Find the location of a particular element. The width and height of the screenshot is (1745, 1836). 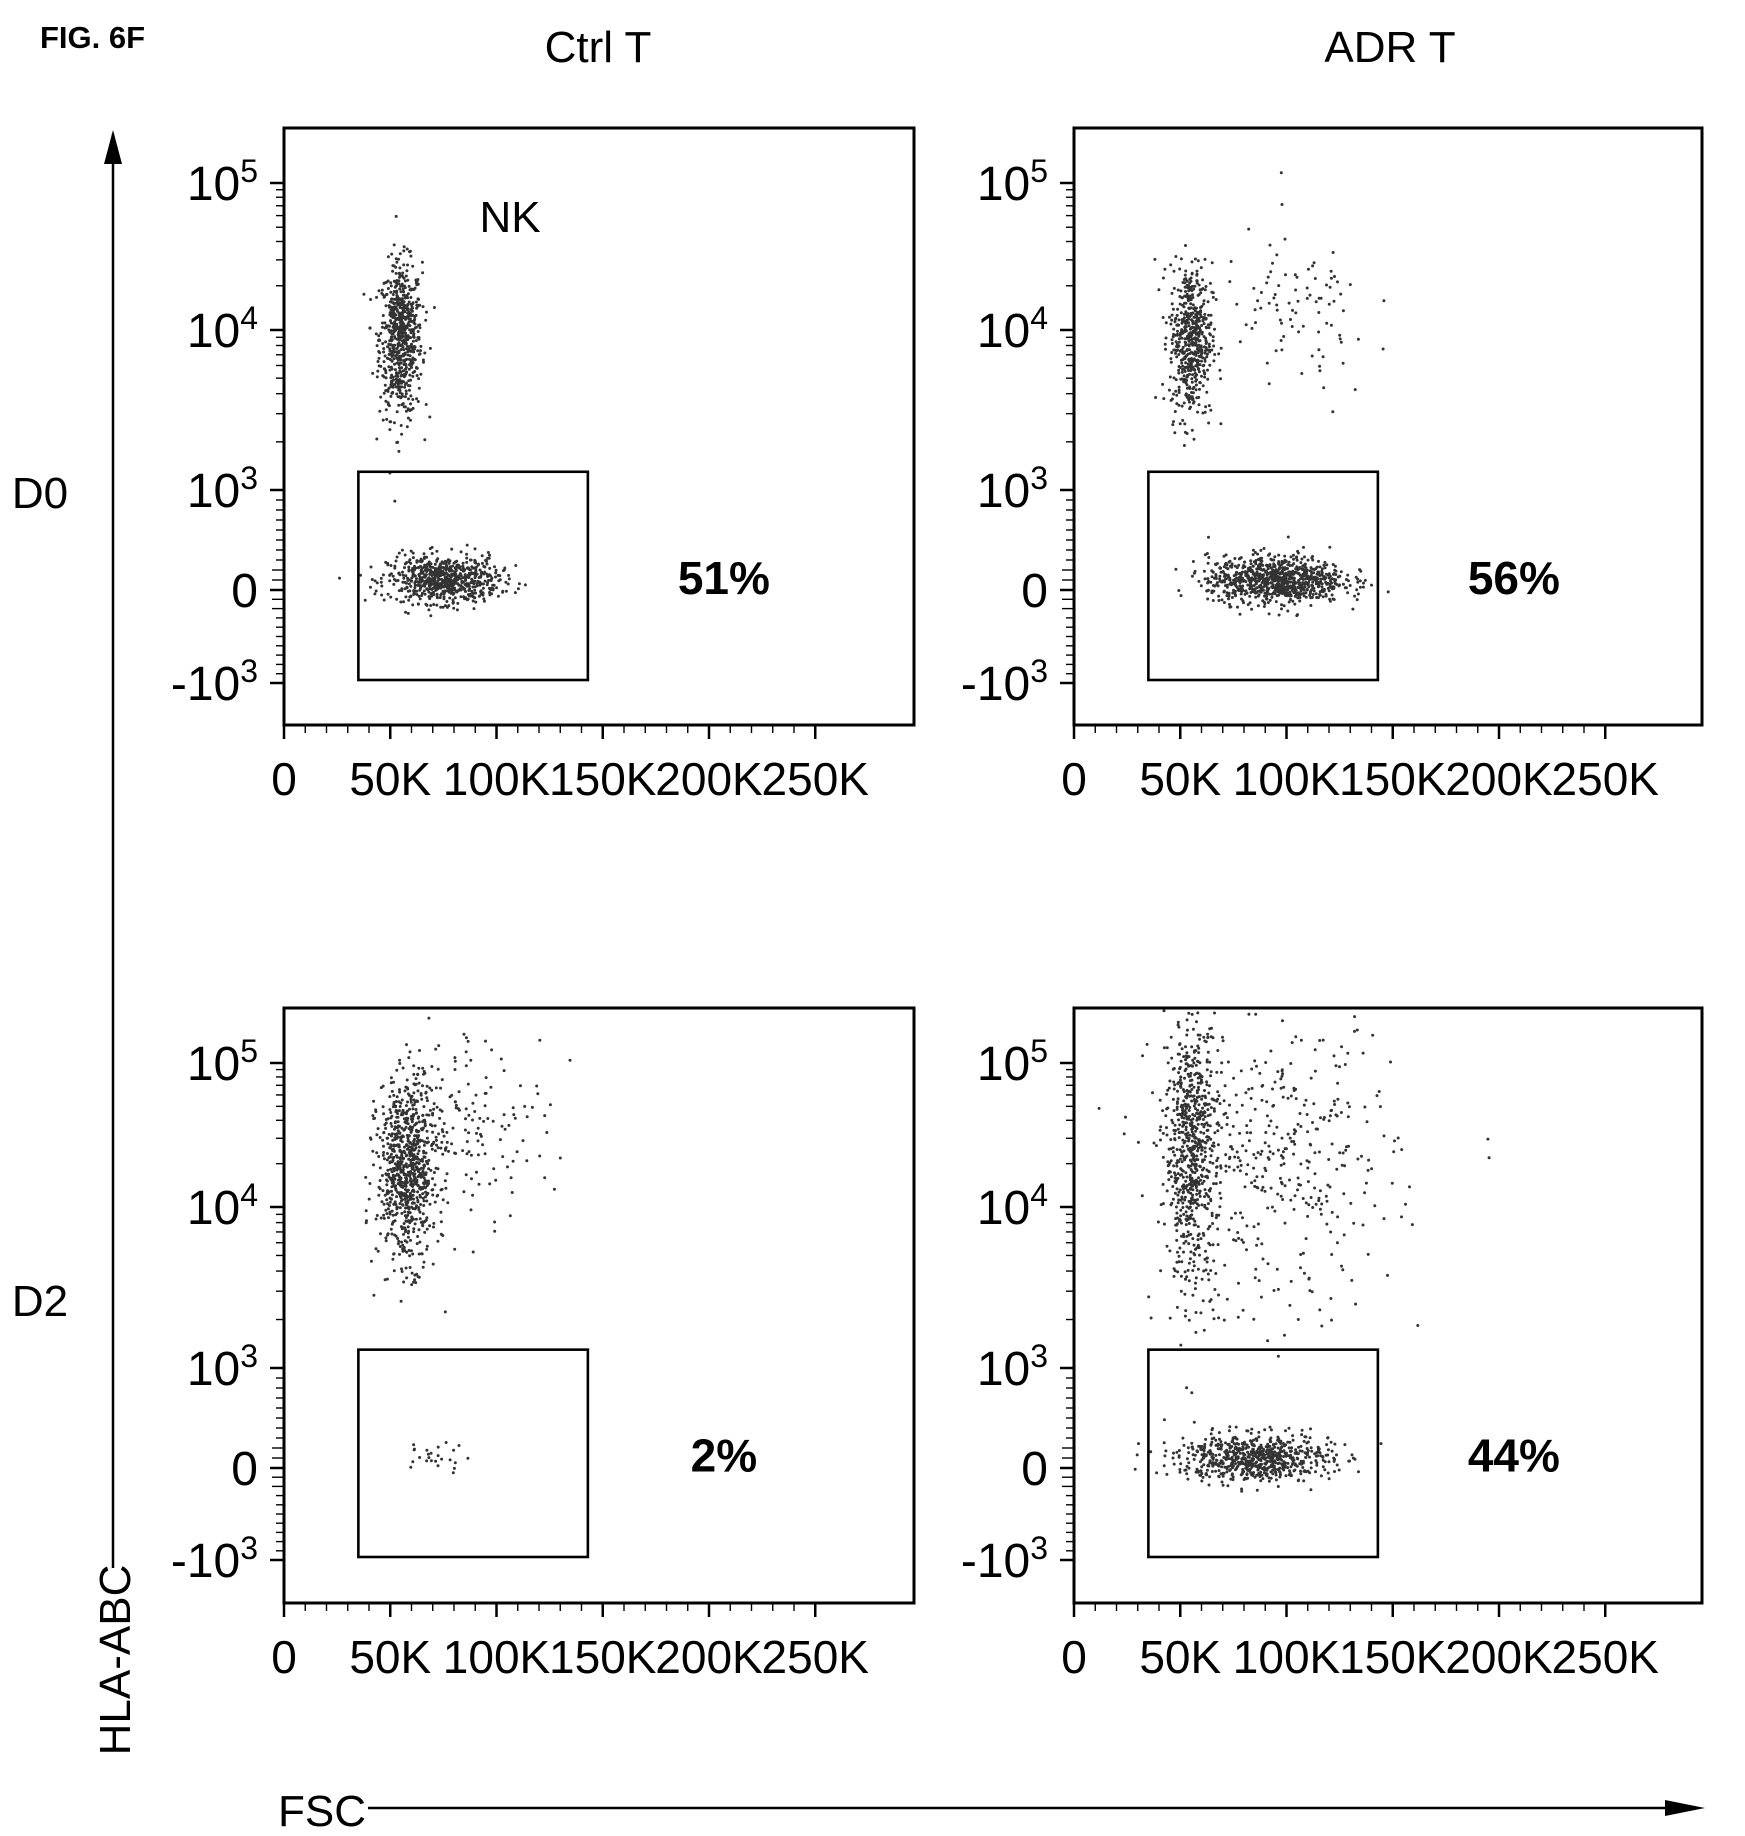

x-tick-label: 150K is located at coordinates (1393, 779).